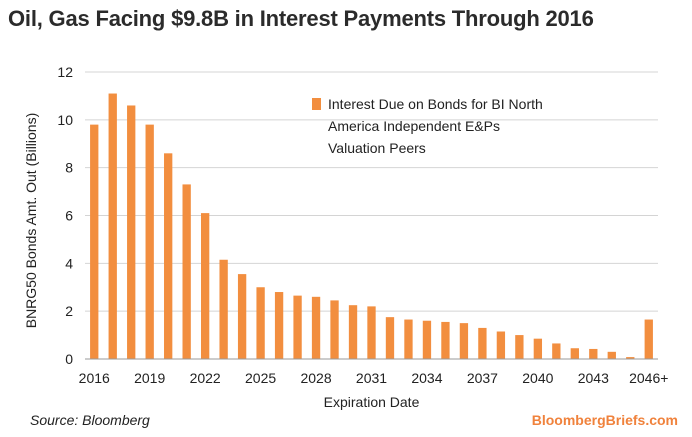 The image size is (692, 437). Describe the element at coordinates (630, 358) in the screenshot. I see `bar-2045` at that location.